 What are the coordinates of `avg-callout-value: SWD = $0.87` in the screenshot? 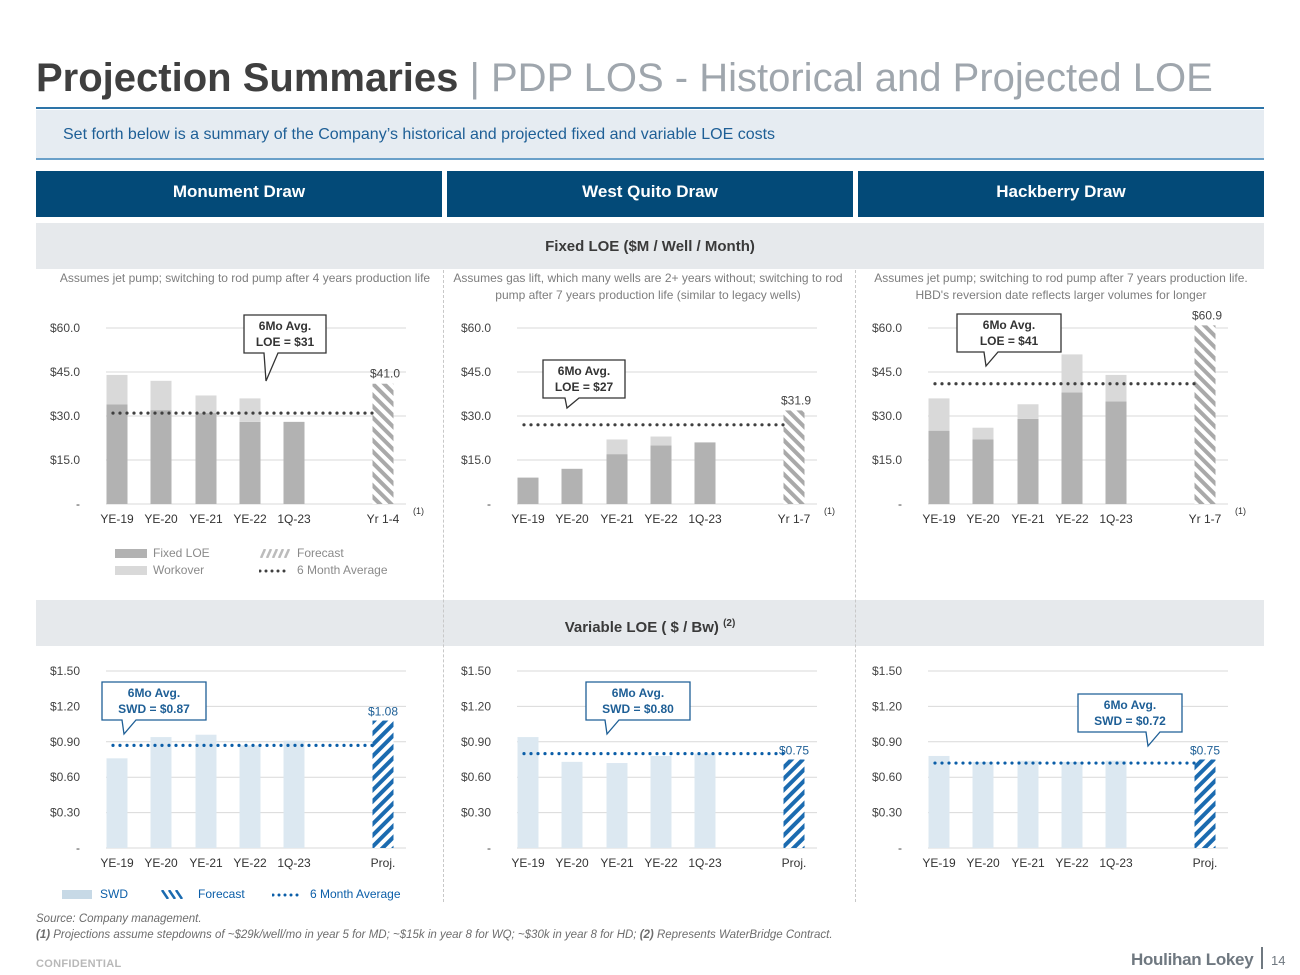 It's located at (154, 709).